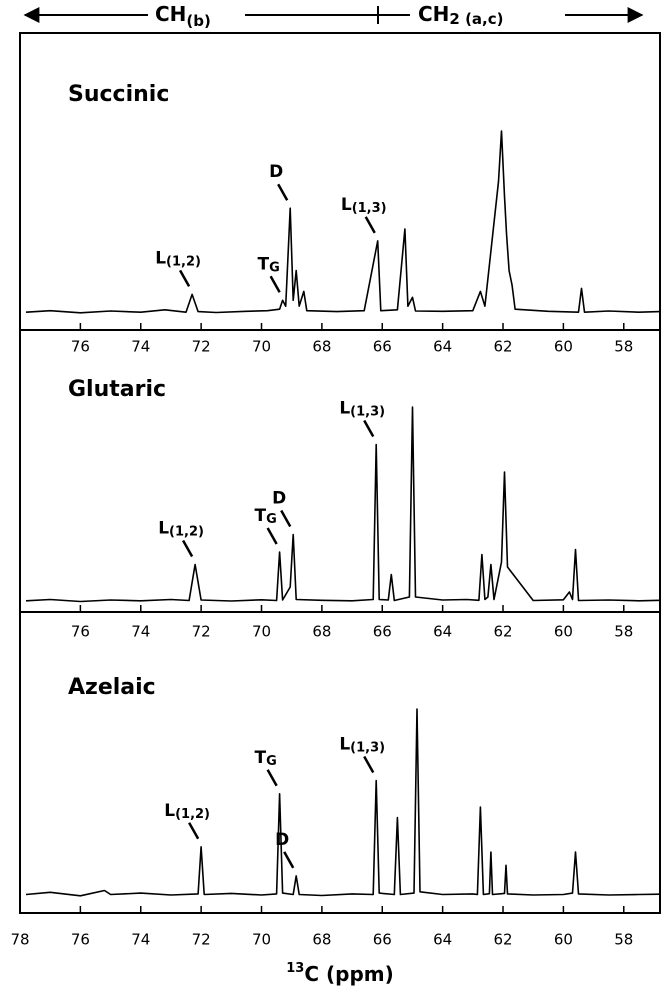  Describe the element at coordinates (19, 940) in the screenshot. I see `x-tick-label: 78` at that location.